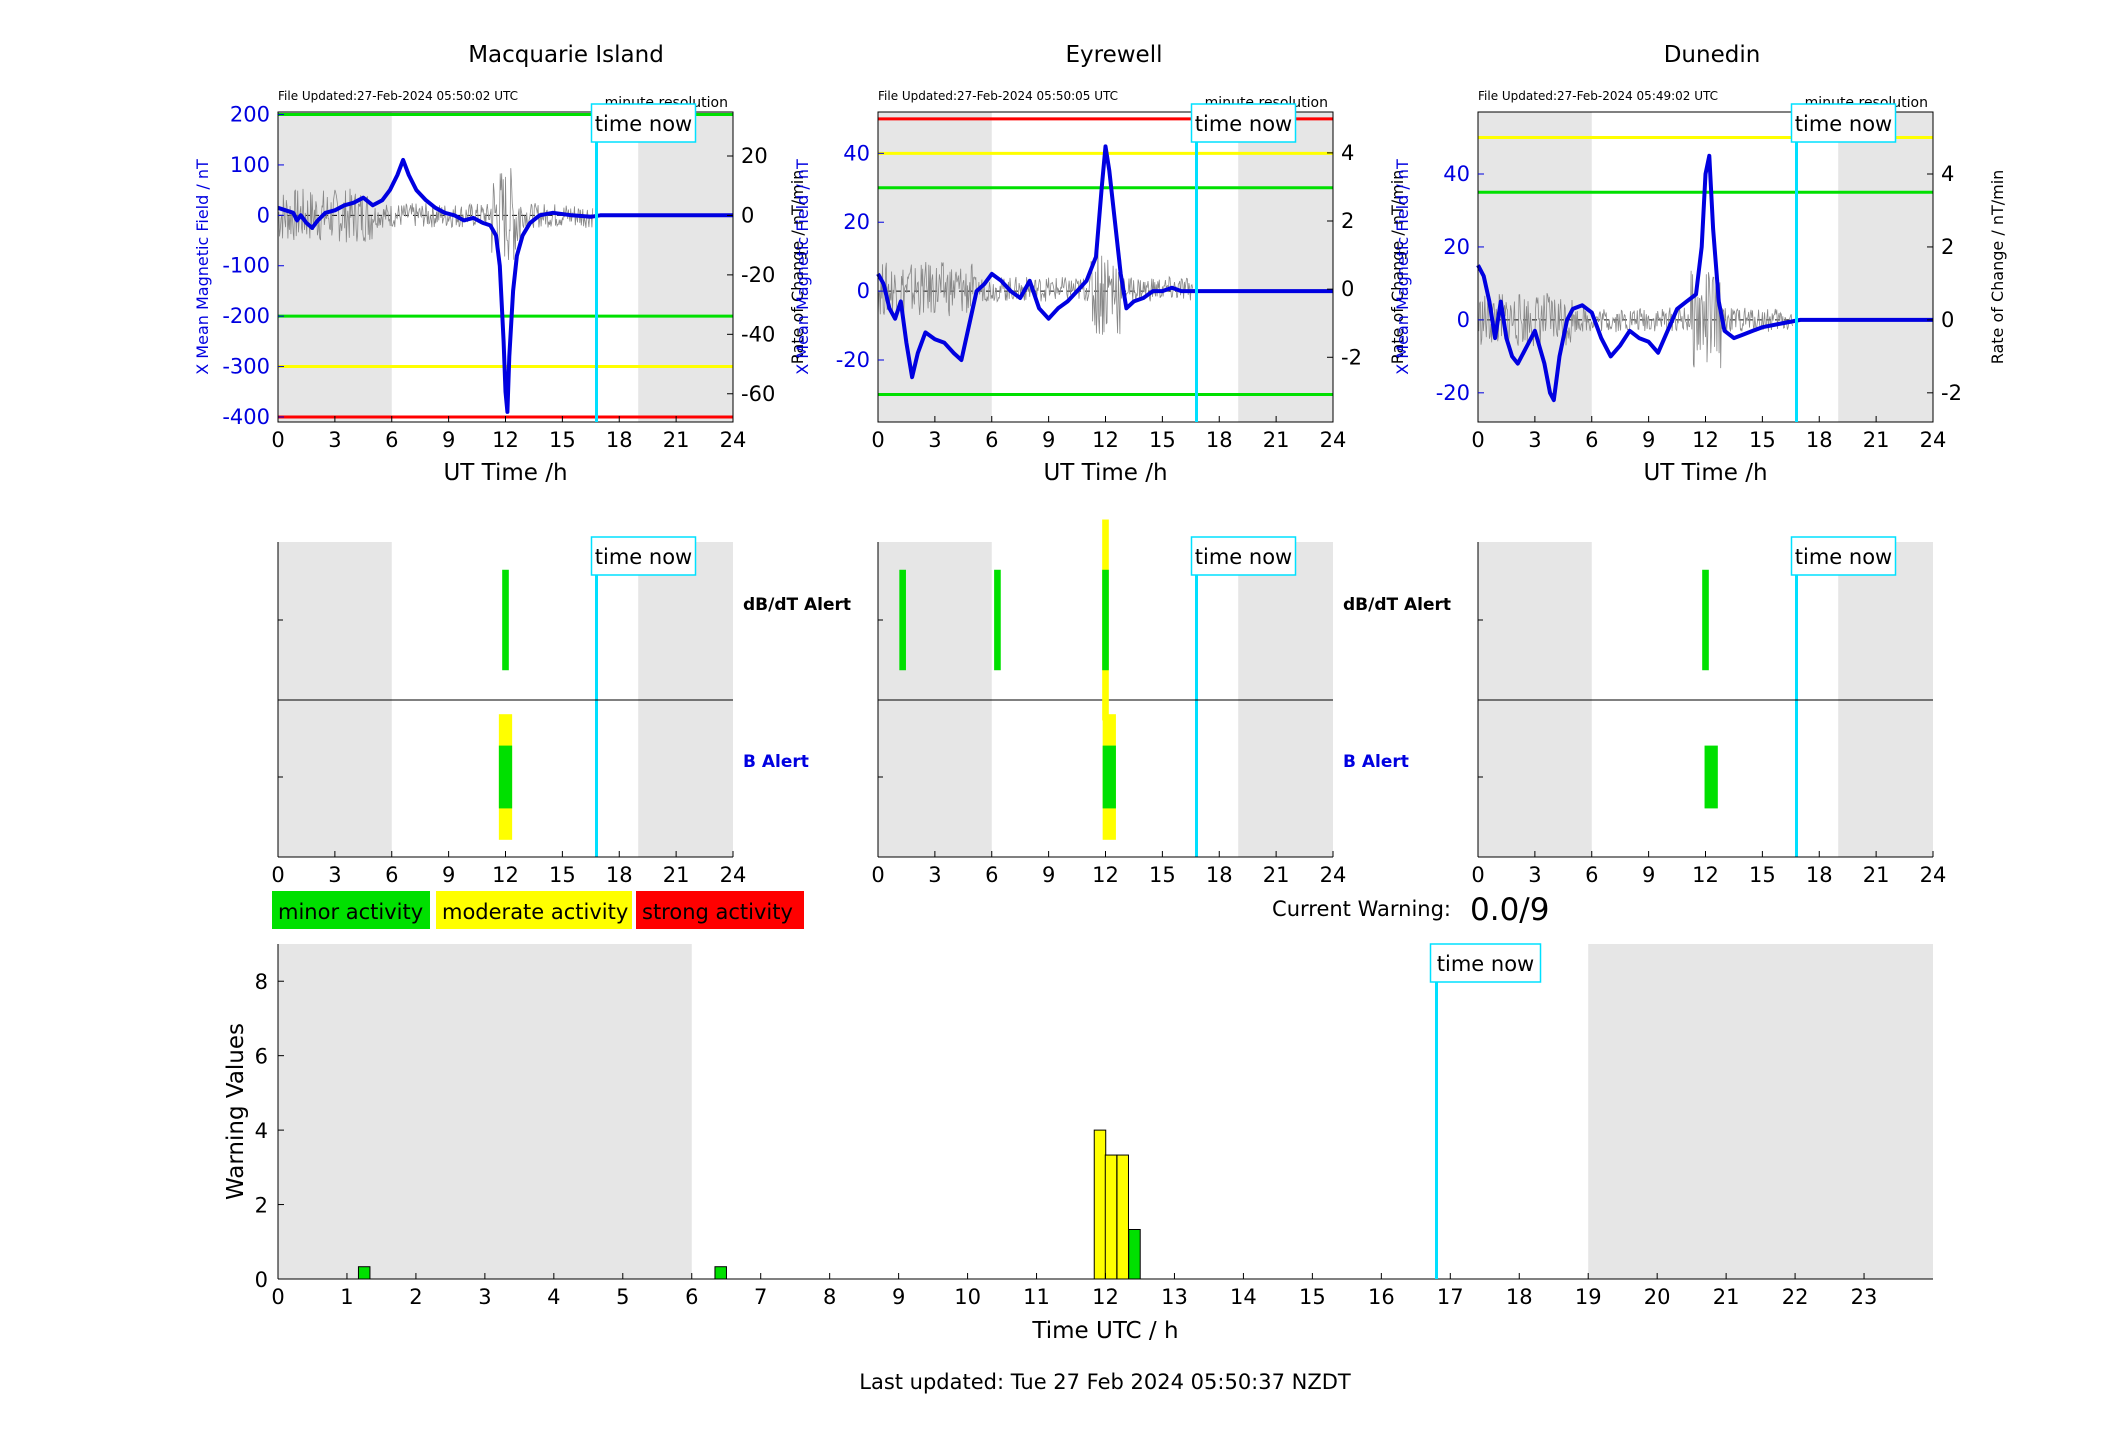 This screenshot has height=1437, width=2117. I want to click on chart-x-tick-label: 17, so click(1450, 1297).